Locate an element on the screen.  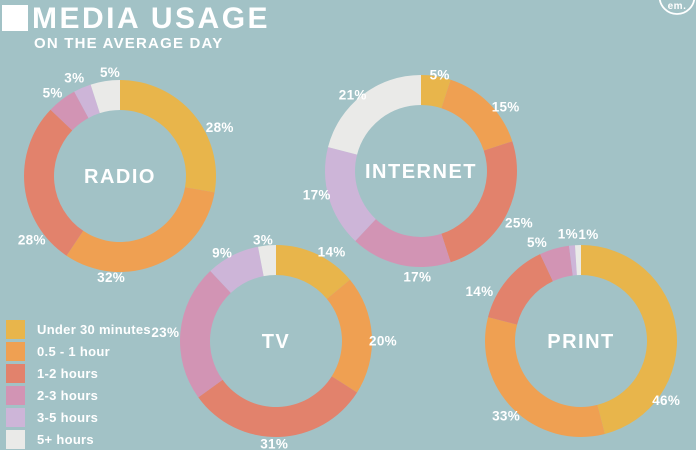
page-title: MEDIA USAGE is located at coordinates (151, 18).